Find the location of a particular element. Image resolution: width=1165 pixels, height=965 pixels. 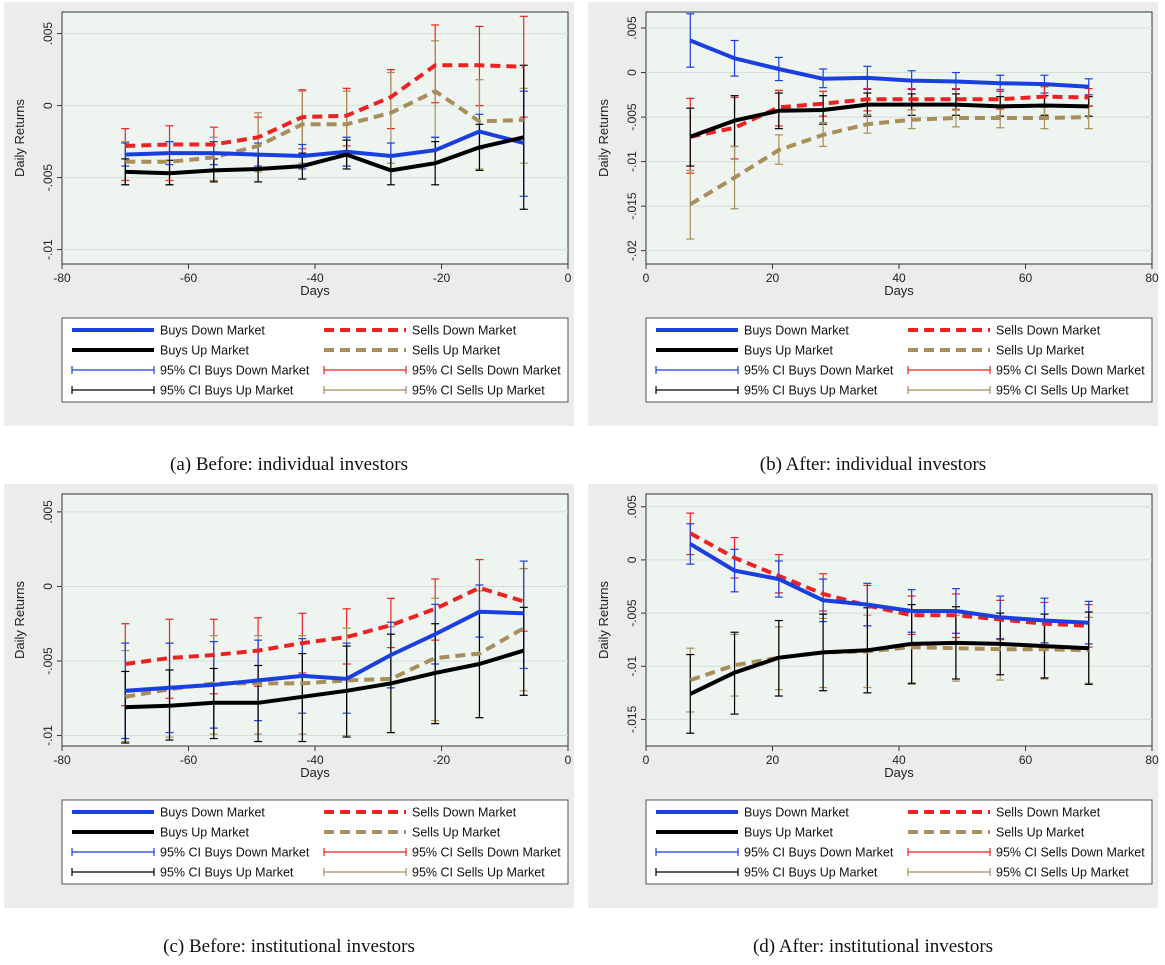

ci-group-buys-down-market is located at coordinates (889, 54).